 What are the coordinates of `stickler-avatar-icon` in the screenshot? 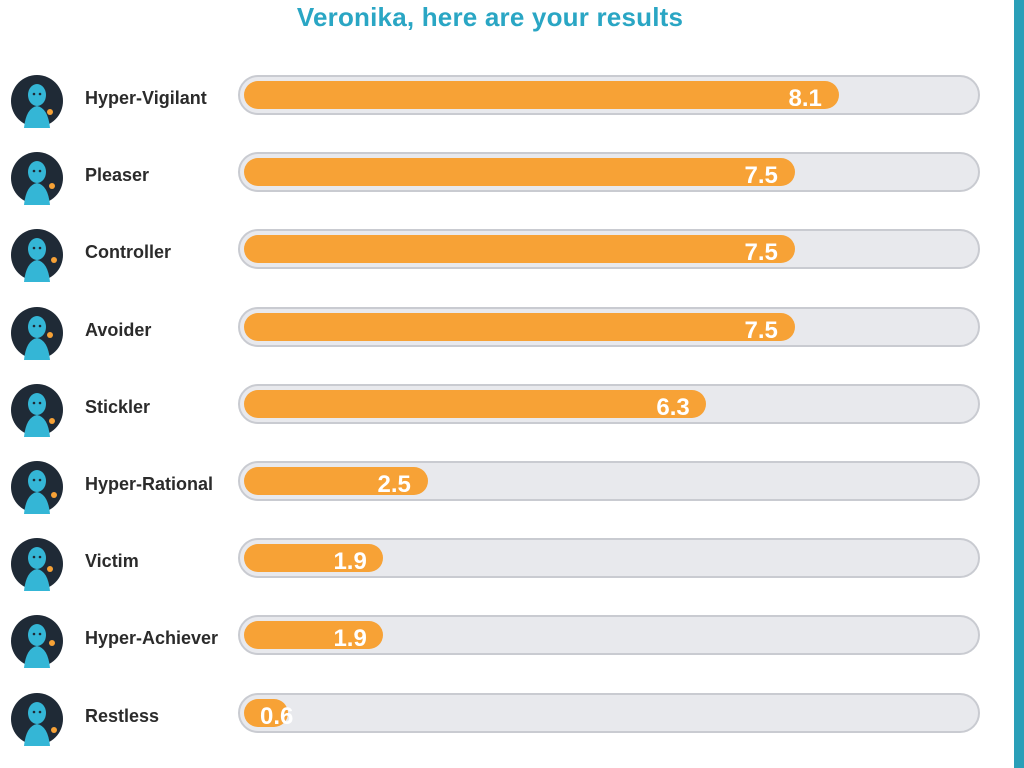 It's located at (37, 410).